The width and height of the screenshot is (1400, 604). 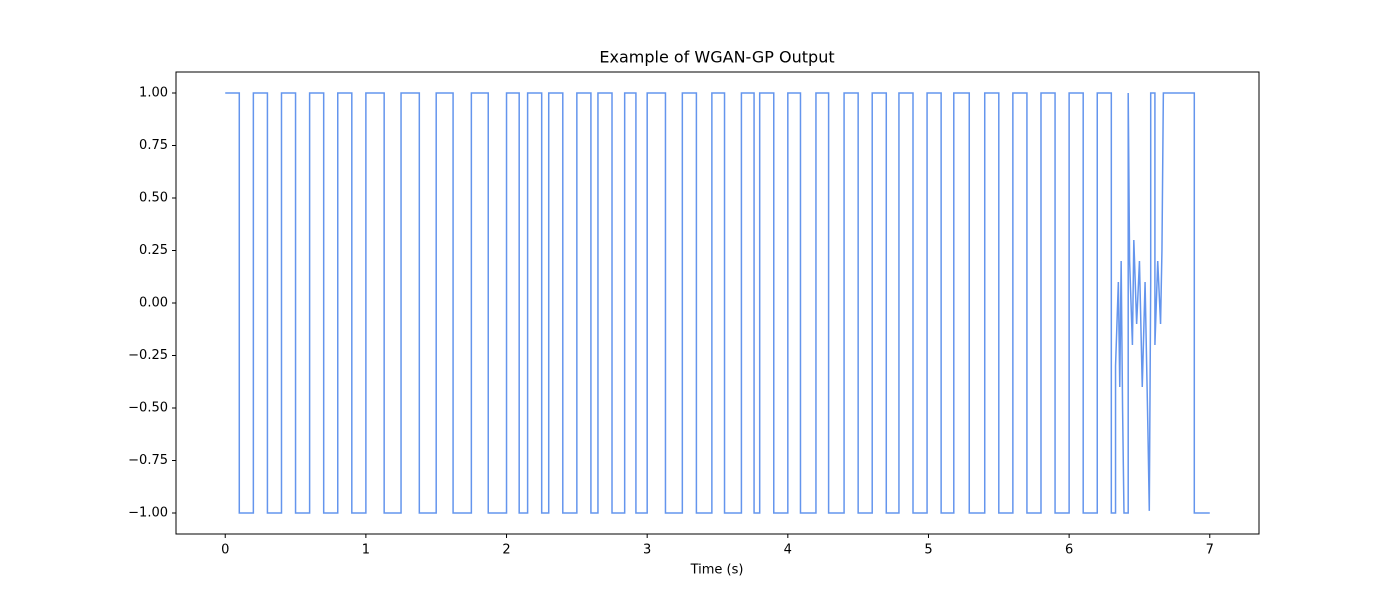 What do you see at coordinates (928, 550) in the screenshot?
I see `x-tick-label: 5` at bounding box center [928, 550].